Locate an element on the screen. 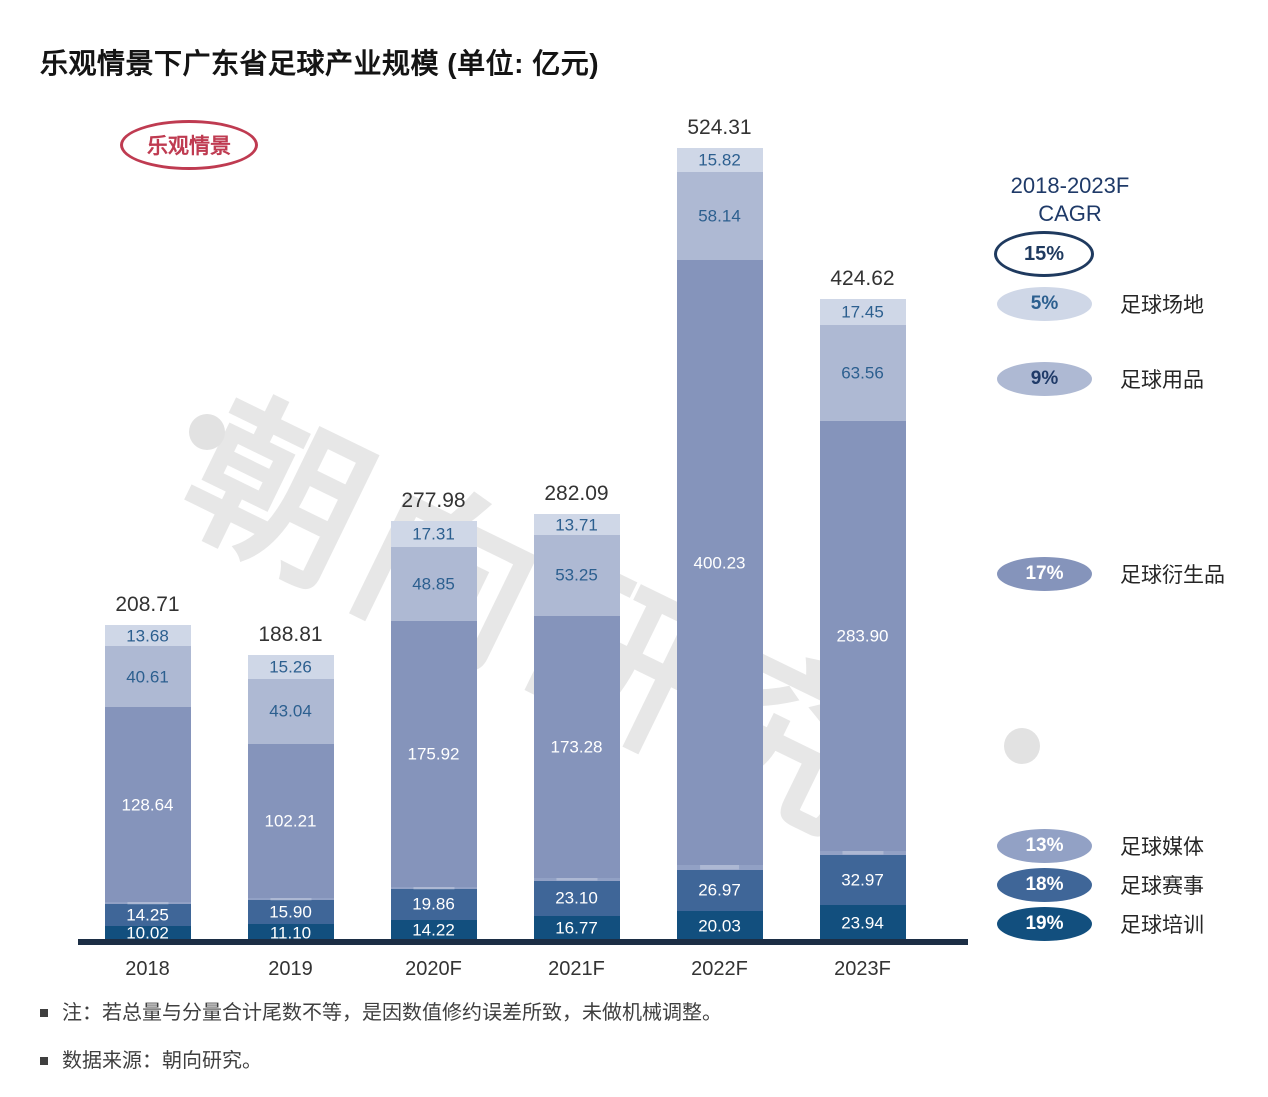  segment-value: 283.90 is located at coordinates (862, 636).